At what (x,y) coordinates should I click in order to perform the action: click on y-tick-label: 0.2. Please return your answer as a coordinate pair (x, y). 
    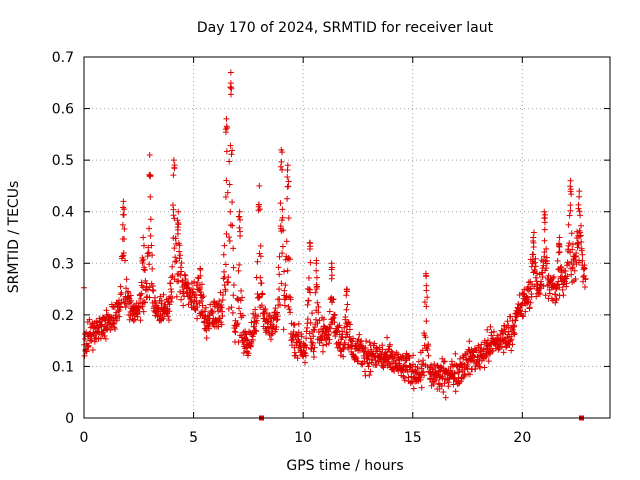
    Looking at the image, I should click on (63, 316).